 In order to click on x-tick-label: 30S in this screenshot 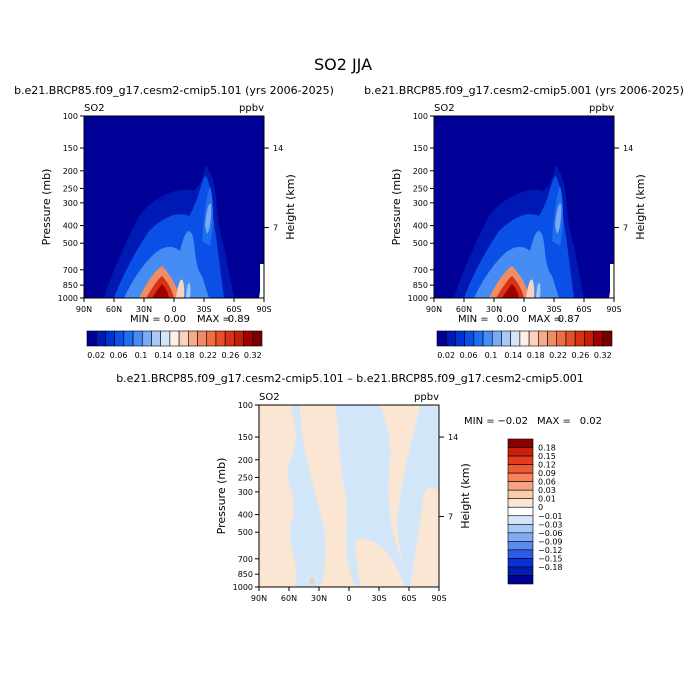, I will do `click(378, 598)`.